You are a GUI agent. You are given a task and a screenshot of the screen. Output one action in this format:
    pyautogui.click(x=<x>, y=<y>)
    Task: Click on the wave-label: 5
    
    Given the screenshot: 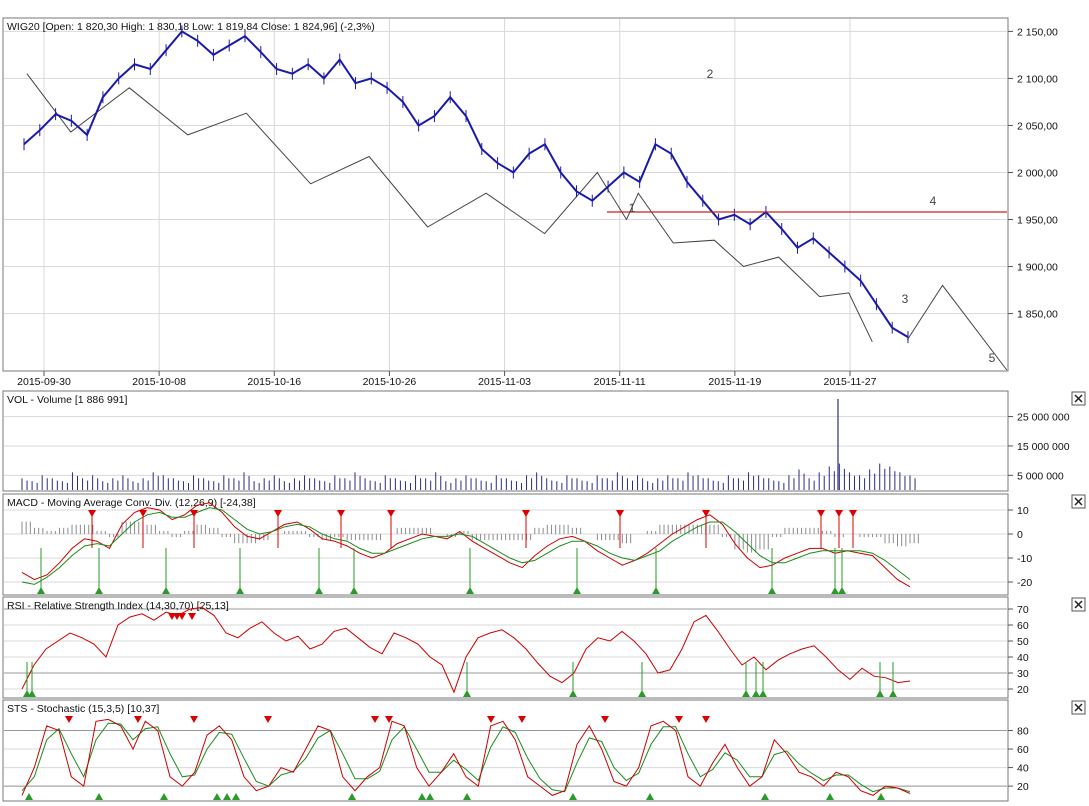 What is the action you would take?
    pyautogui.click(x=992, y=358)
    